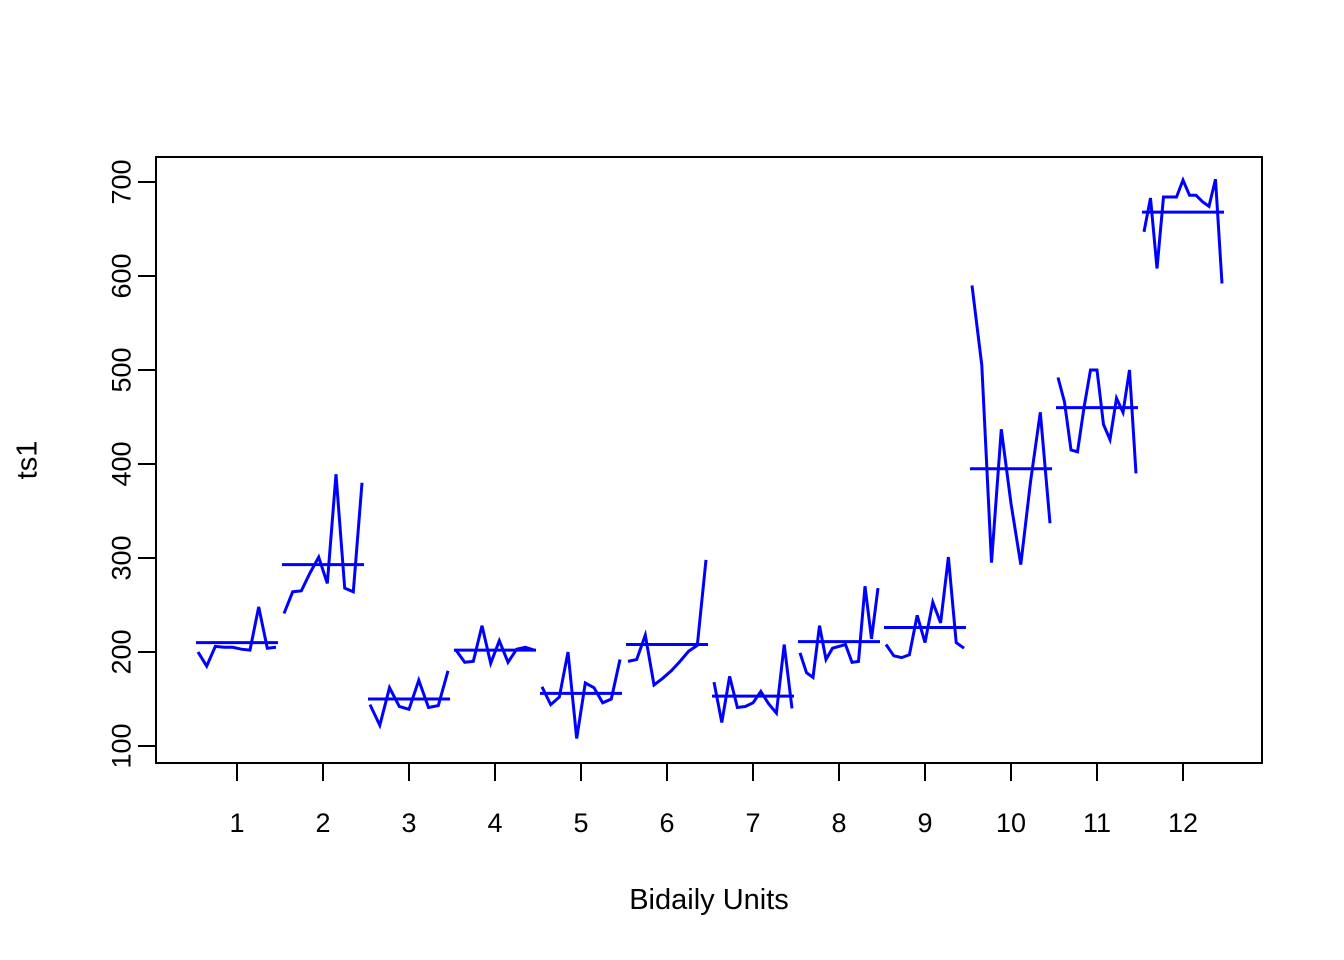 This screenshot has width=1344, height=960. Describe the element at coordinates (709, 900) in the screenshot. I see `x-axis-label: Bidaily Units` at that location.